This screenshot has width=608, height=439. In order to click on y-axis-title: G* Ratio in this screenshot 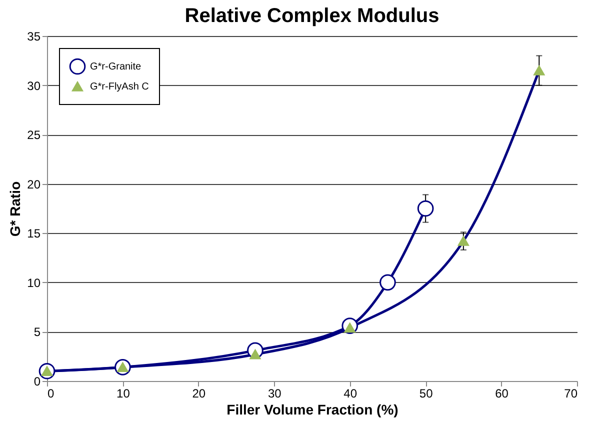, I will do `click(15, 209)`.